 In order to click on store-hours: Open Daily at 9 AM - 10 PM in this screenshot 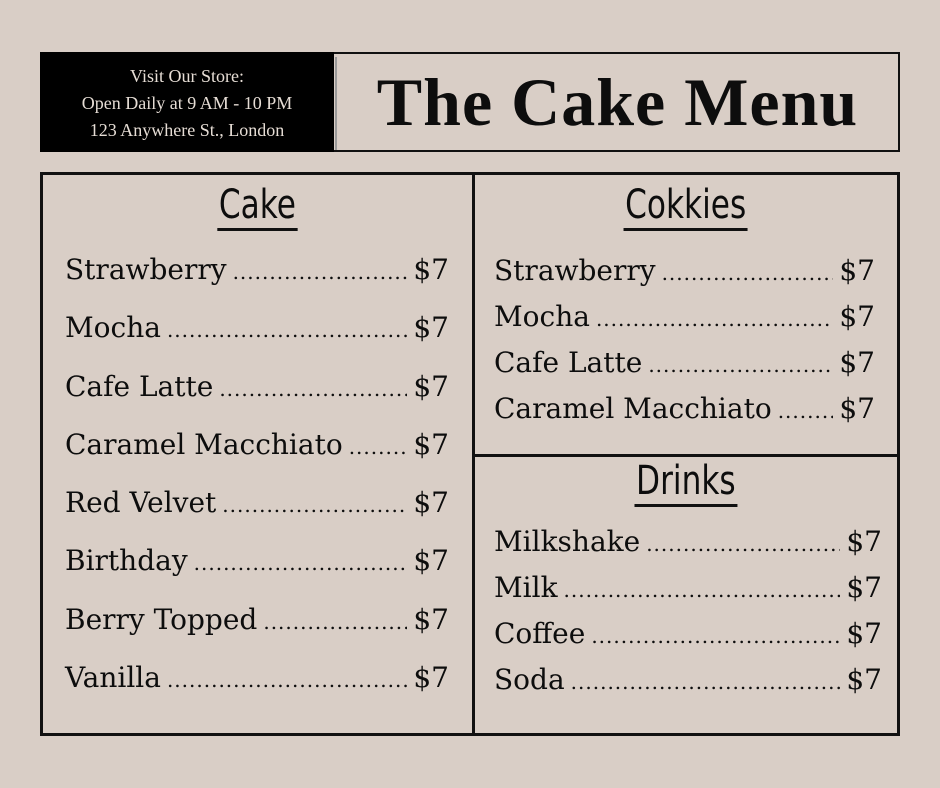, I will do `click(187, 103)`.